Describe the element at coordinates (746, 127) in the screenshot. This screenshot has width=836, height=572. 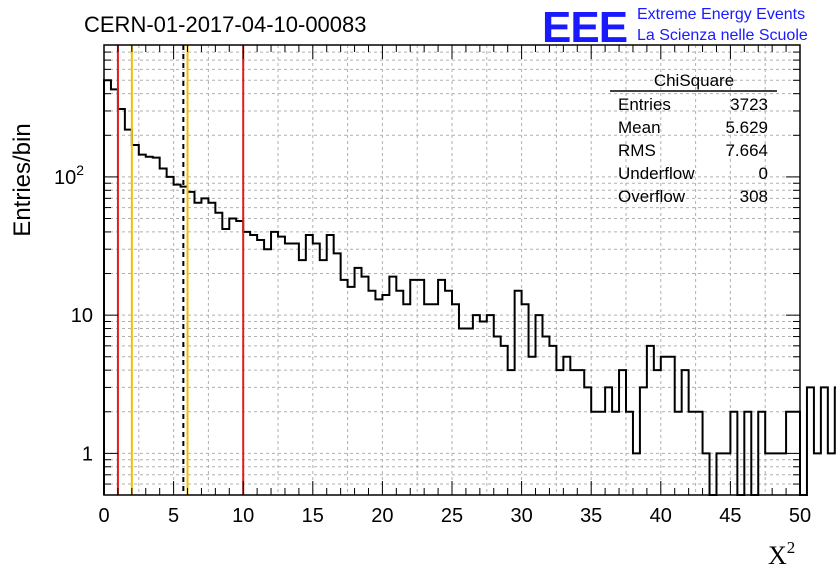
I see `stats-value-mean: 5.629` at that location.